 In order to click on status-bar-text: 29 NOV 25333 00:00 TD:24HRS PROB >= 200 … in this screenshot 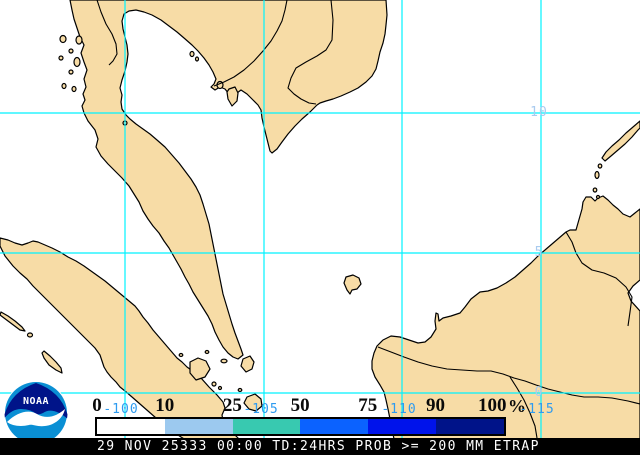, I will do `click(318, 446)`.